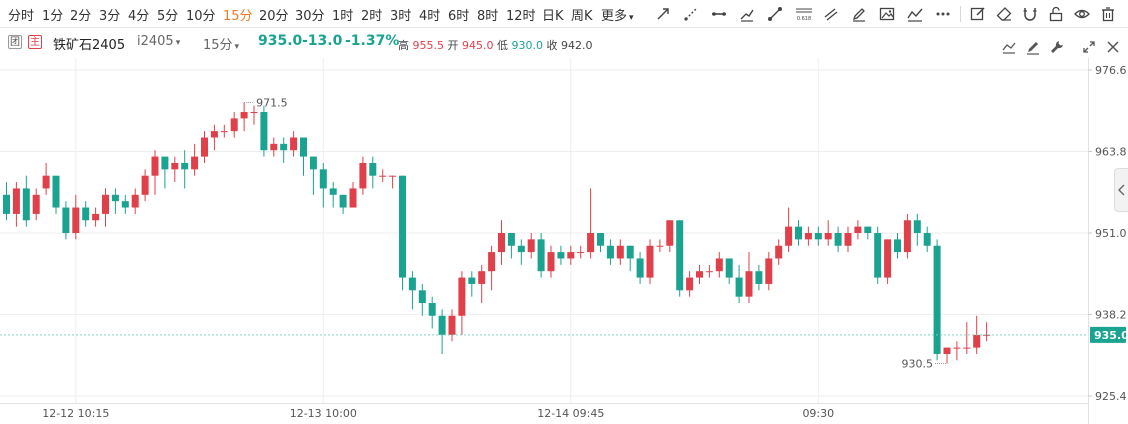 Image resolution: width=1128 pixels, height=424 pixels. I want to click on chevron-left-icon, so click(1121, 190).